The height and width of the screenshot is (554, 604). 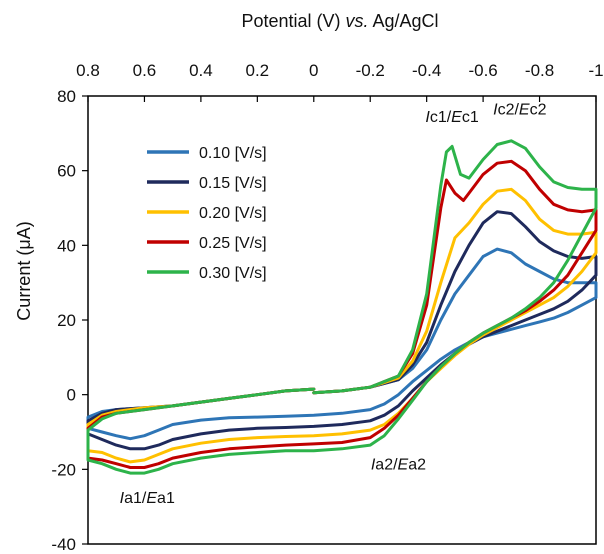 I want to click on x-tick-label-0.6: 0.6, so click(x=145, y=70).